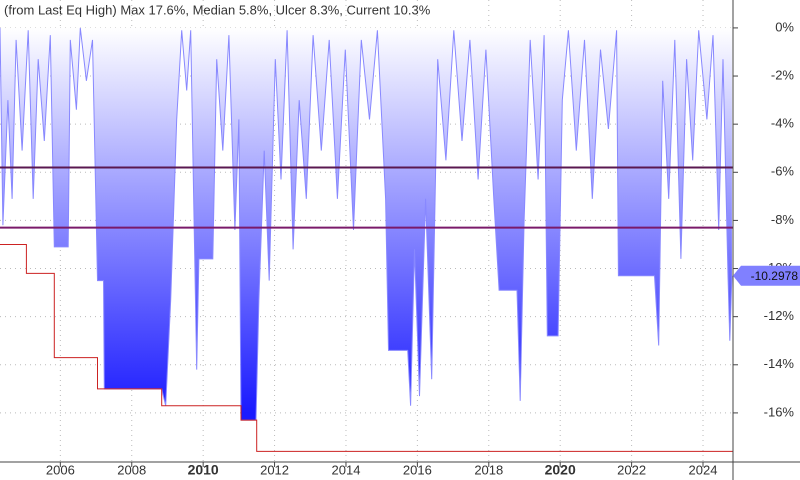 This screenshot has width=800, height=480. I want to click on y-tick-label: -6%, so click(783, 171).